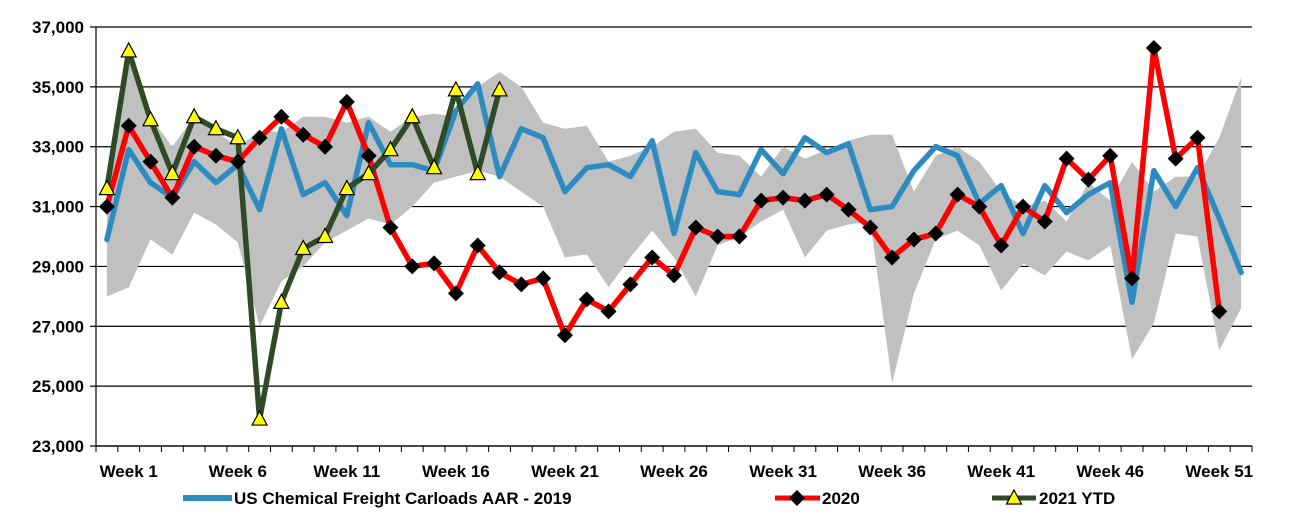 The height and width of the screenshot is (520, 1293). What do you see at coordinates (1219, 471) in the screenshot?
I see `x-tick-label: Week 51` at bounding box center [1219, 471].